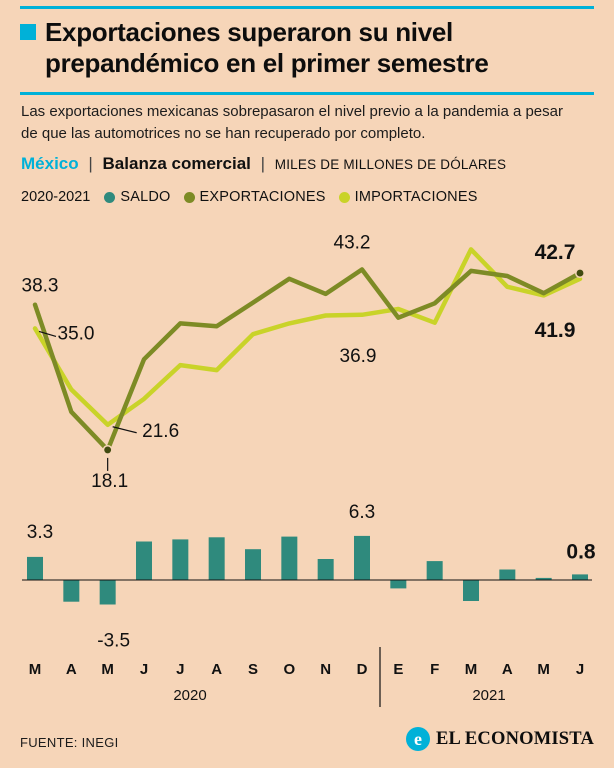 The image size is (614, 768). I want to click on month-label: E, so click(398, 669).